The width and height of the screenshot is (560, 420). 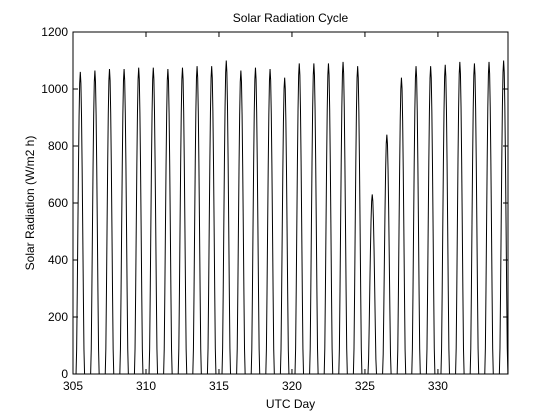 I want to click on chart-title: Solar Radiation Cycle, so click(x=291, y=18).